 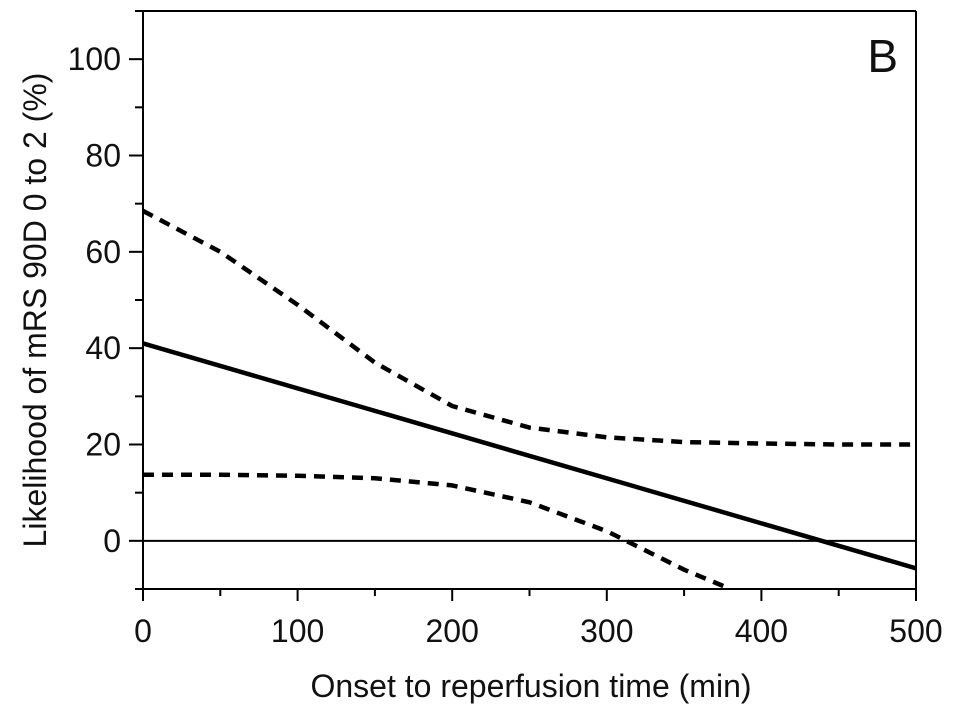 I want to click on x-tick-label: 500, so click(x=915, y=631).